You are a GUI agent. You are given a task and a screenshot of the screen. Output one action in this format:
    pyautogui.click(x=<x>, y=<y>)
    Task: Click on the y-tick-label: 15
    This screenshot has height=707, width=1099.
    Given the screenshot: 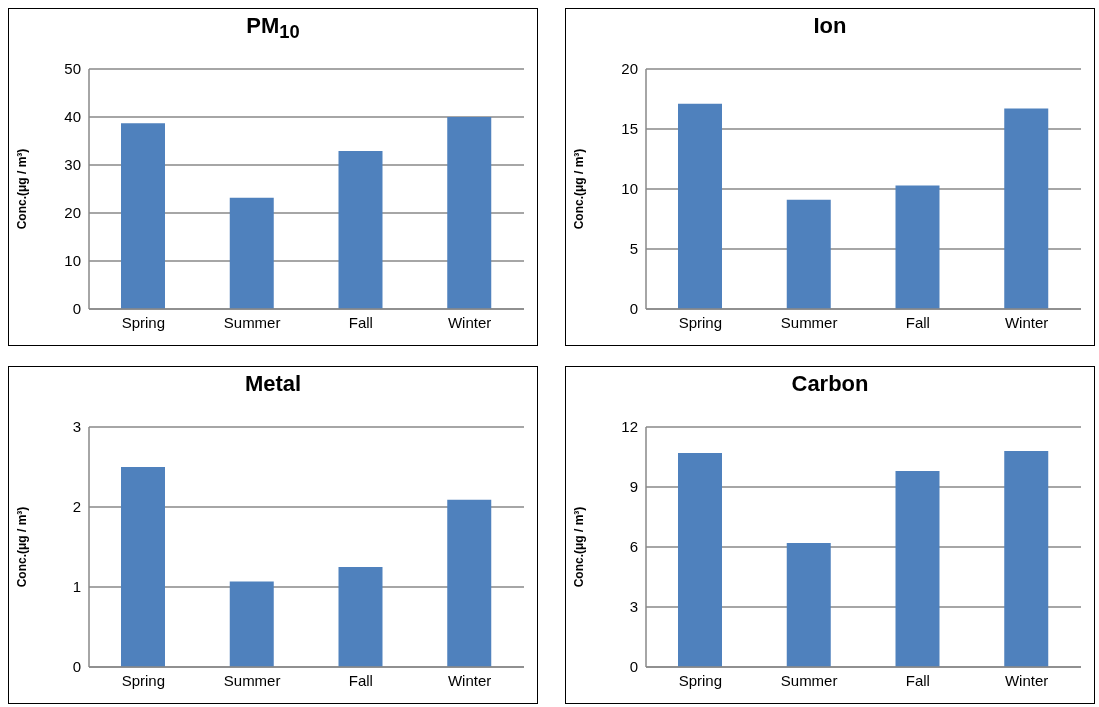 What is the action you would take?
    pyautogui.click(x=629, y=129)
    